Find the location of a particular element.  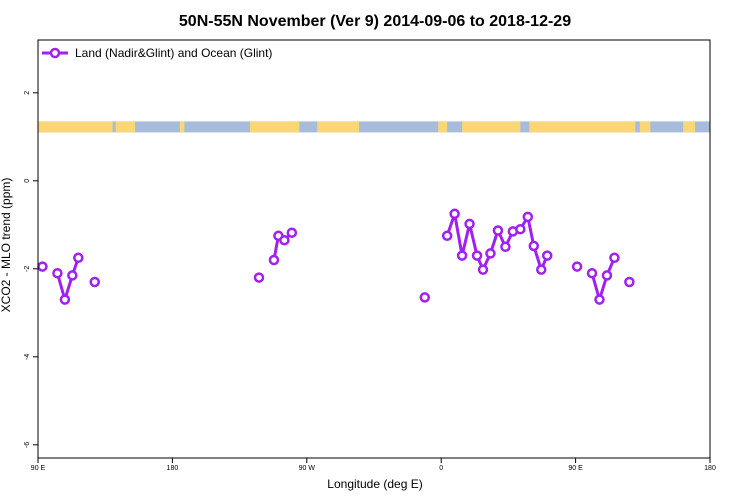

y-tick-label: -2 is located at coordinates (27, 269).